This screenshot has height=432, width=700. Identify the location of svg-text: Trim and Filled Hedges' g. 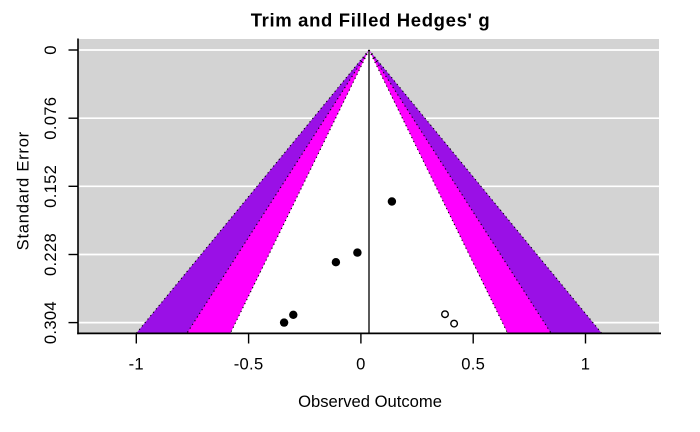
(371, 20).